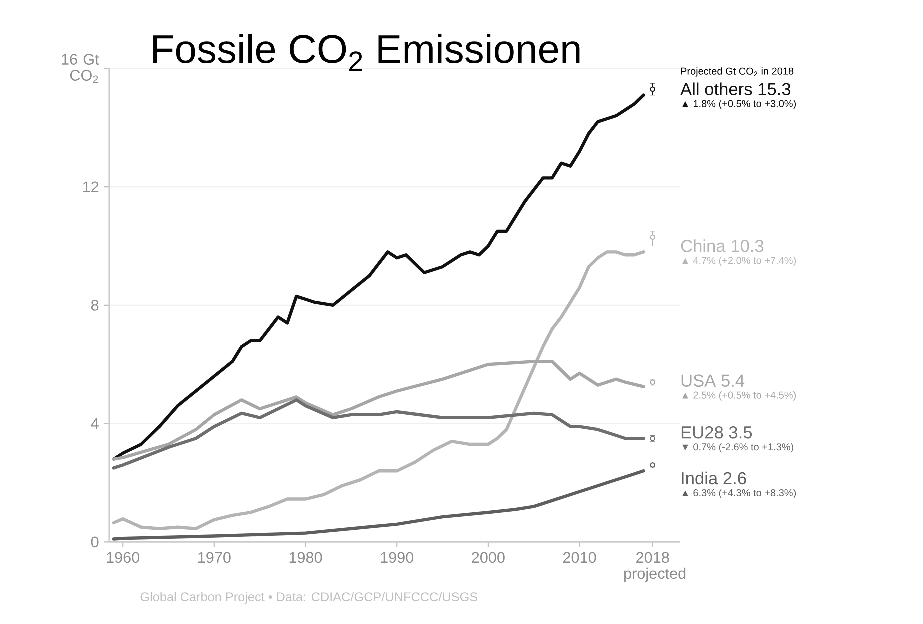 This screenshot has height=624, width=923. I want to click on text: Projected Gt CO$_{2}$ in 2018, so click(737, 72).